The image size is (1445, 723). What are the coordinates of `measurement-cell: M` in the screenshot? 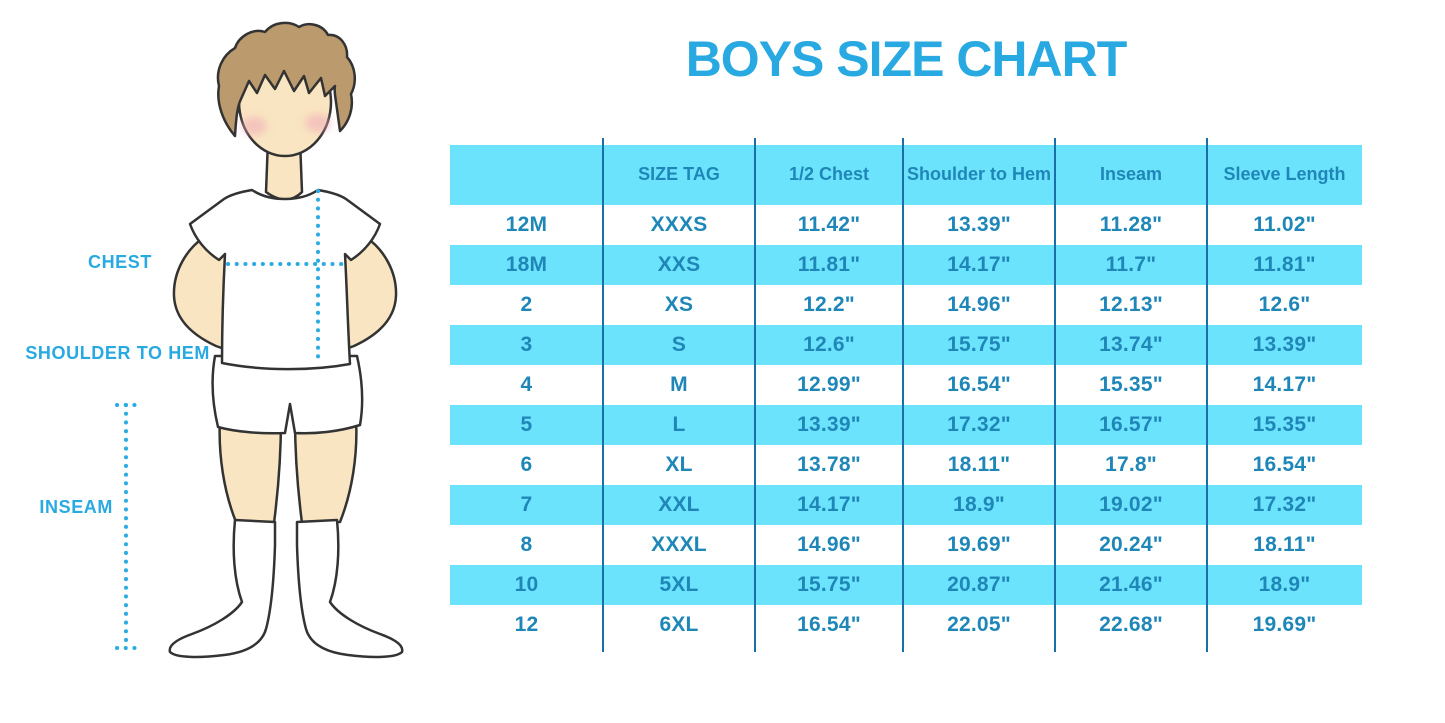 It's located at (679, 384).